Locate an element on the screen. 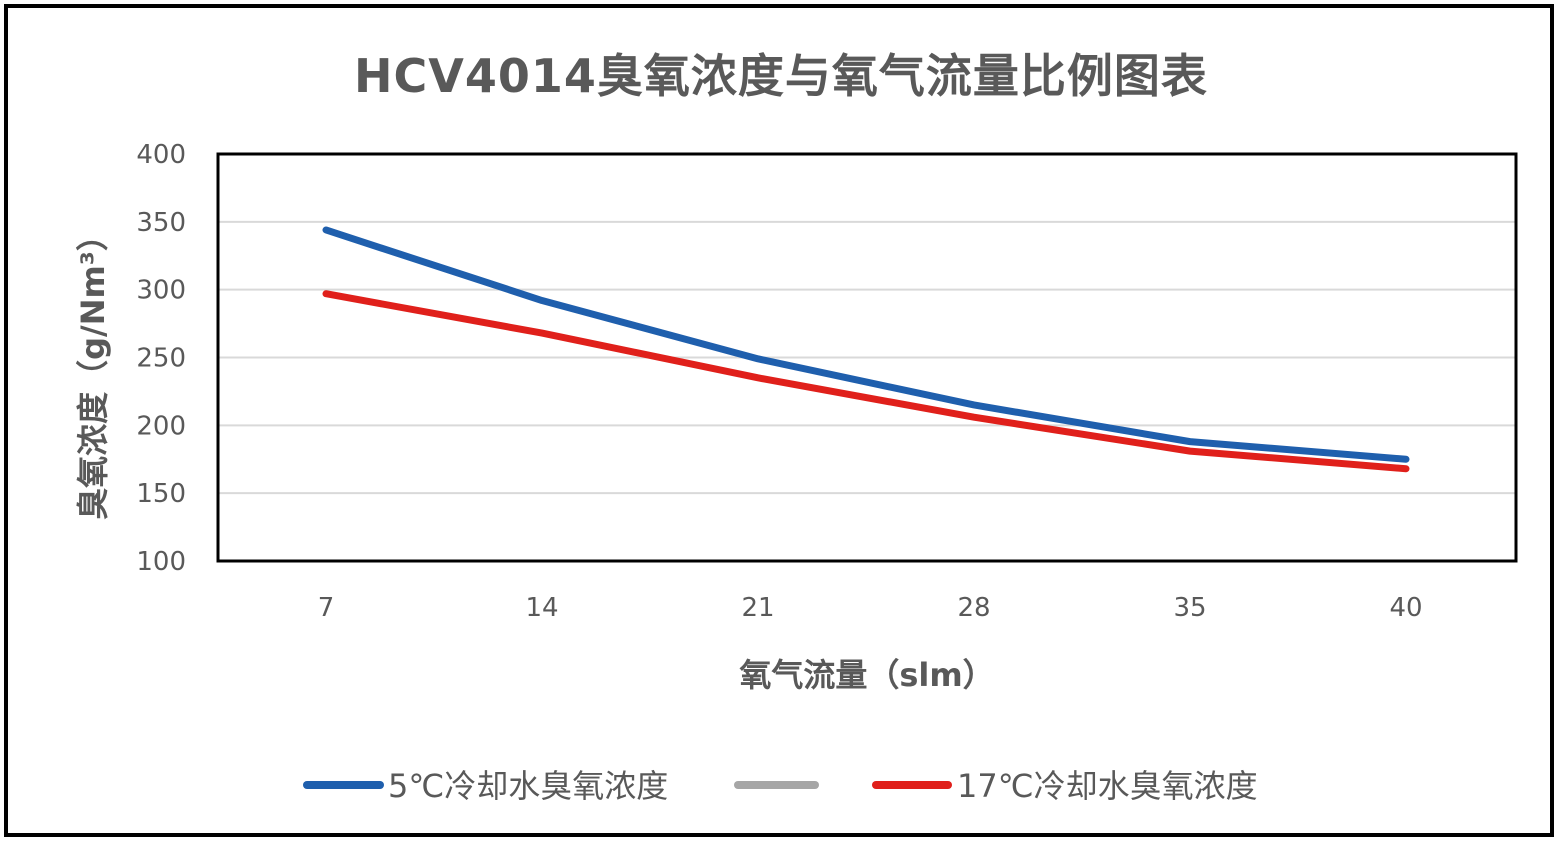 This screenshot has height=845, width=1562. y-tick-label: 200 is located at coordinates (161, 426).